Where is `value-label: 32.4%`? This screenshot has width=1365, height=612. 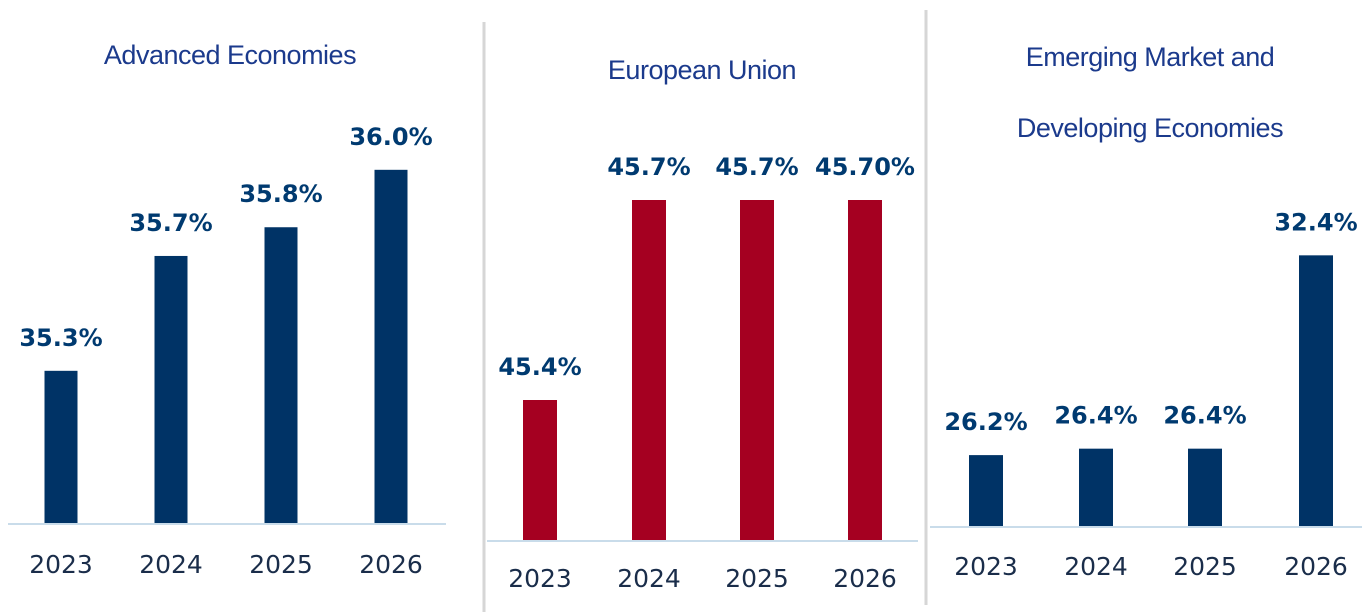
value-label: 32.4% is located at coordinates (1315, 222).